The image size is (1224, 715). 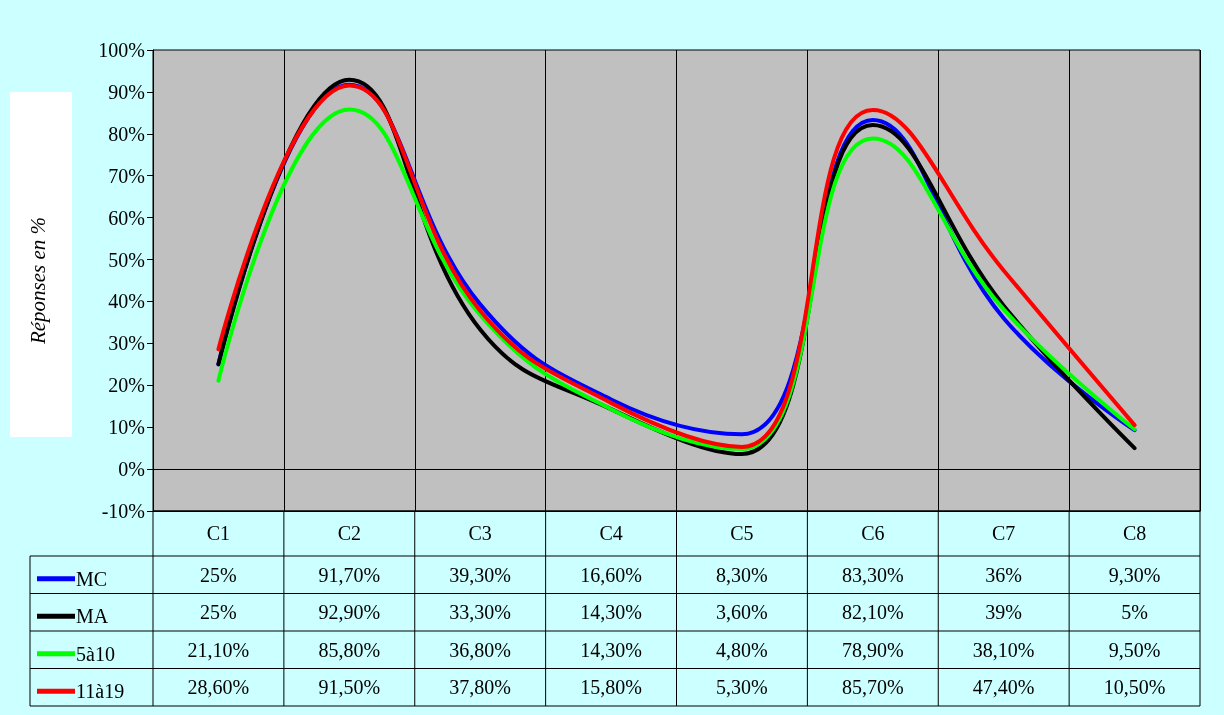 What do you see at coordinates (123, 511) in the screenshot?
I see `y-tick-label: -10%` at bounding box center [123, 511].